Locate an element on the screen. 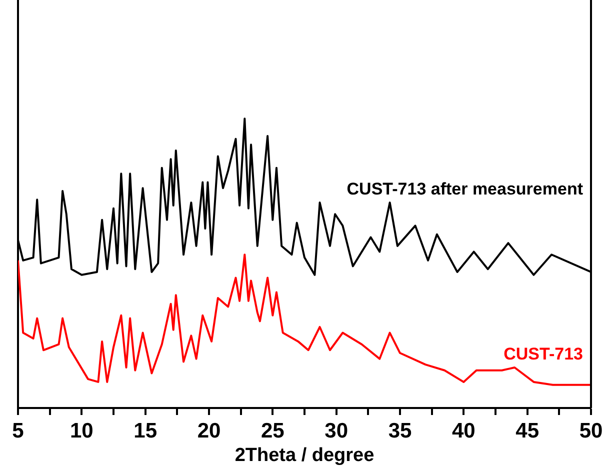  x-tick-label: 10 is located at coordinates (82, 430).